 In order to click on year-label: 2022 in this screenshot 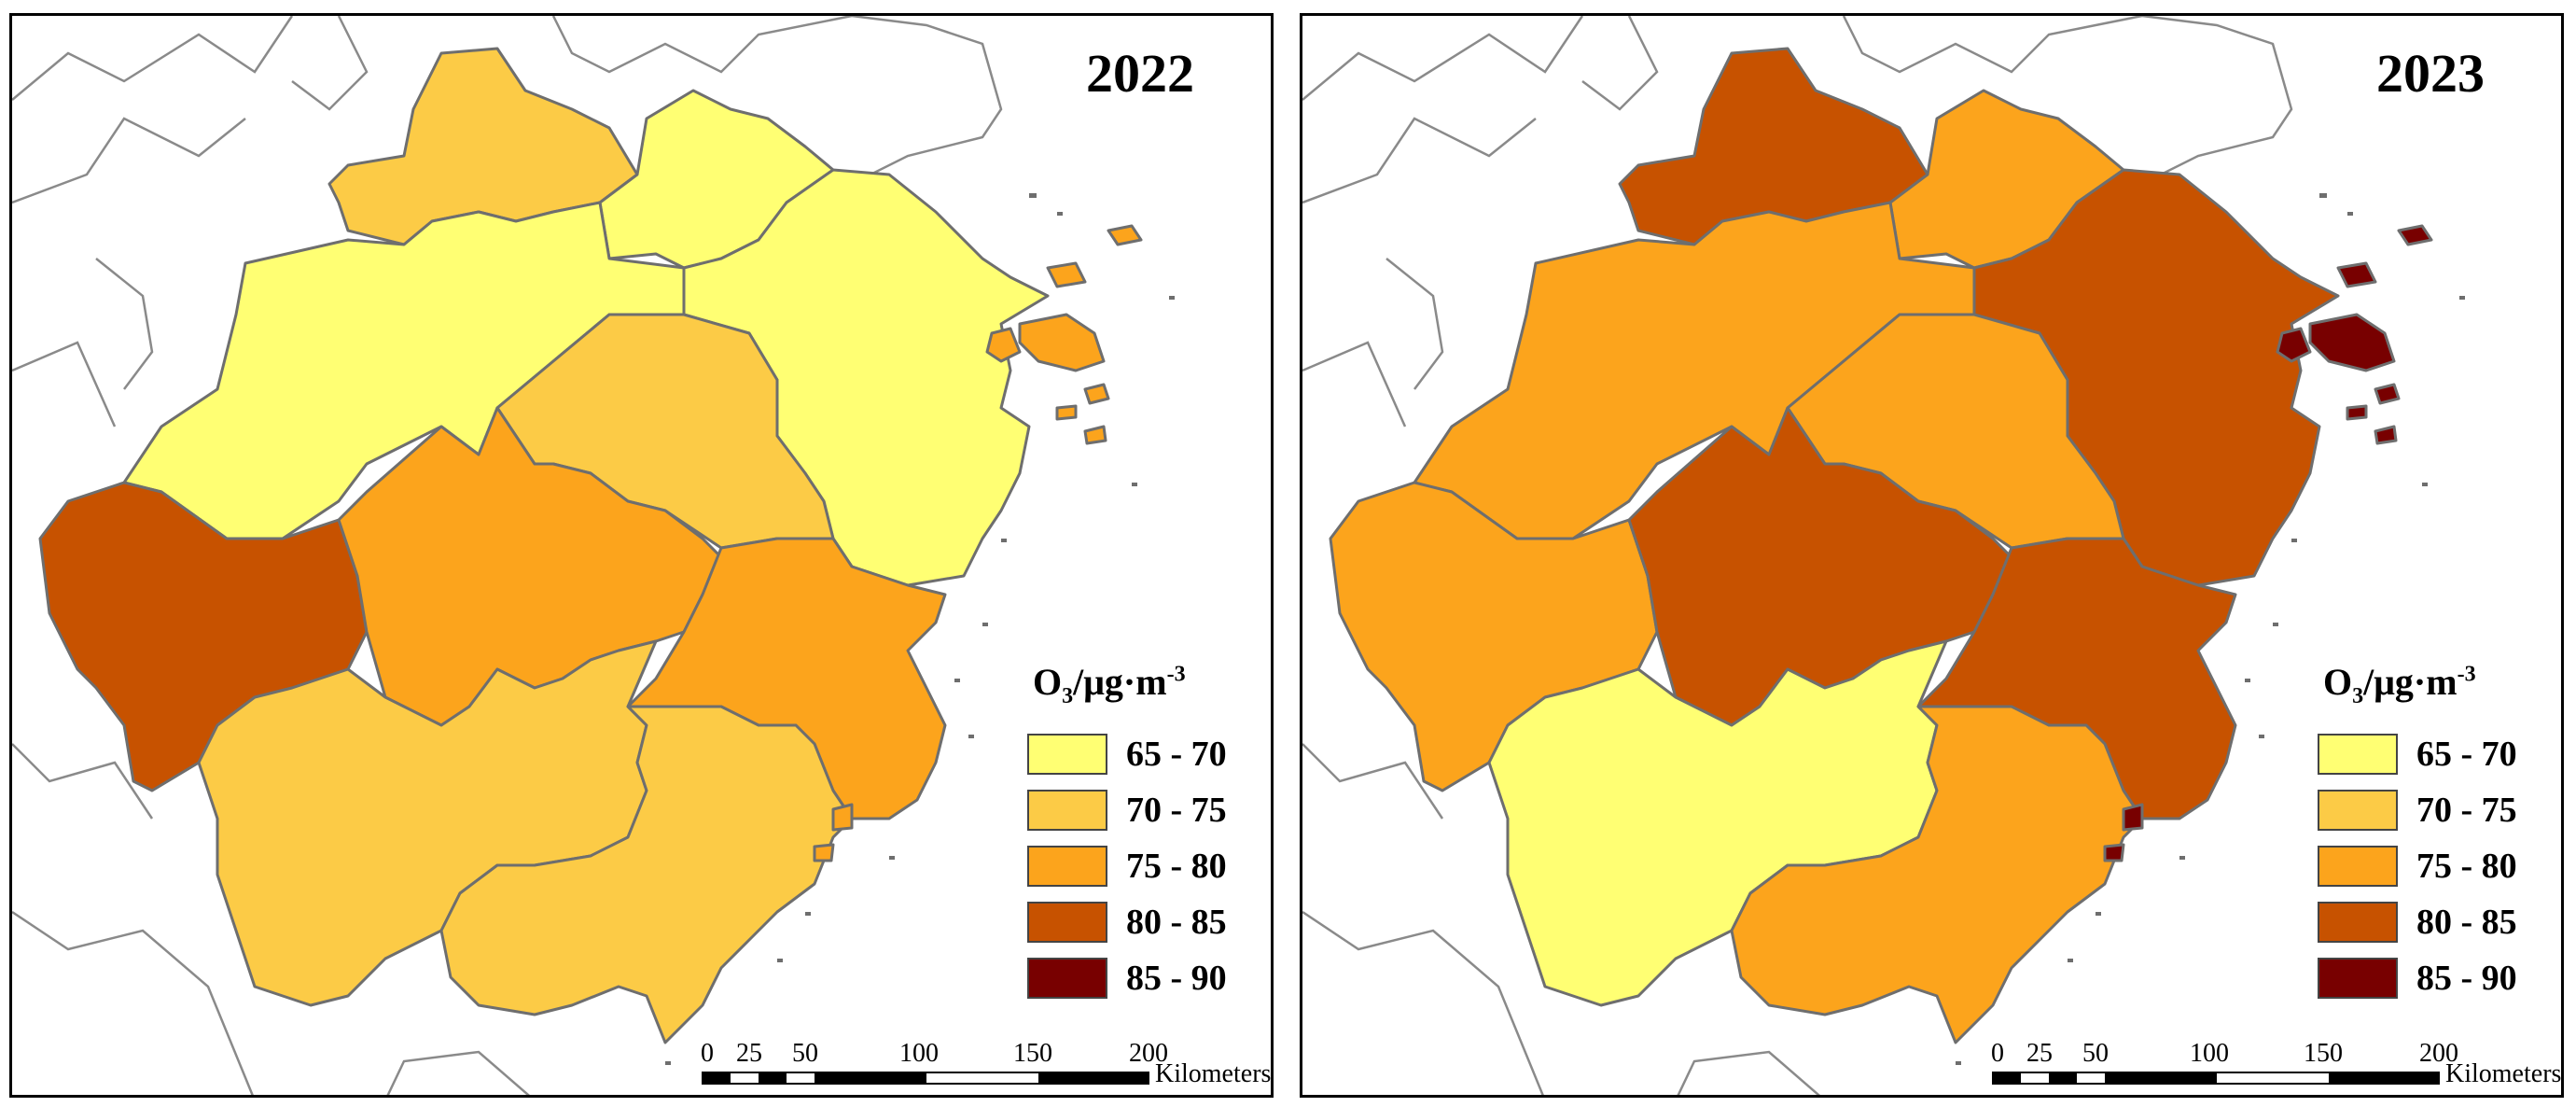, I will do `click(1140, 73)`.